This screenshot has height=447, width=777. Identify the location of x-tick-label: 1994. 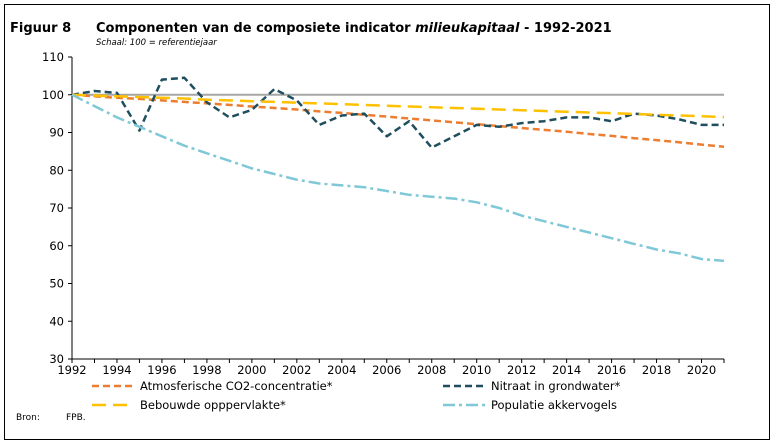
(116, 370).